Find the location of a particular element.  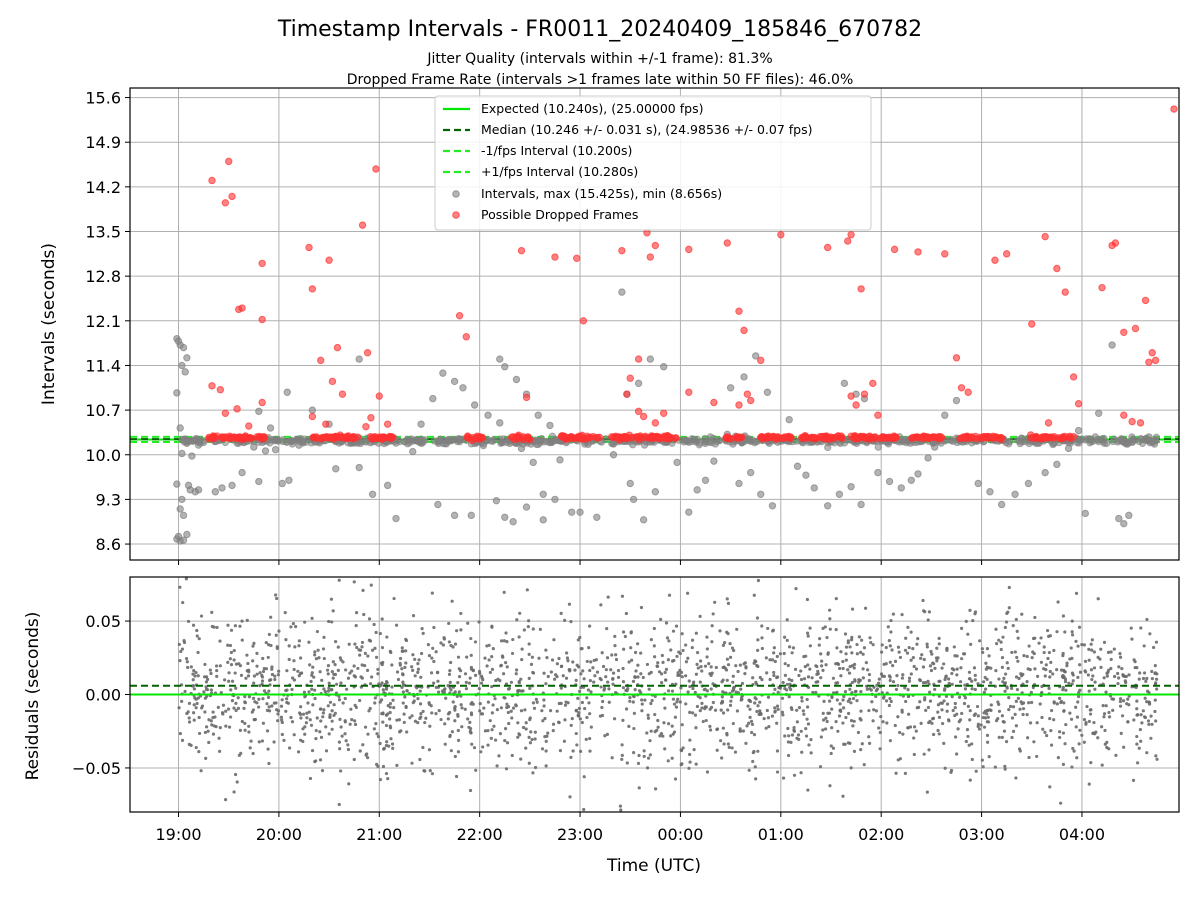

legend-label-dropped: Possible Dropped Frames is located at coordinates (559, 214).